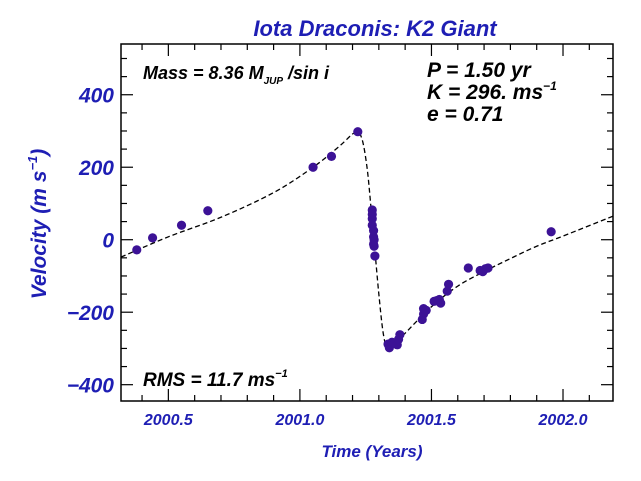 The image size is (641, 481). What do you see at coordinates (108, 241) in the screenshot?
I see `y-tick-label: 0` at bounding box center [108, 241].